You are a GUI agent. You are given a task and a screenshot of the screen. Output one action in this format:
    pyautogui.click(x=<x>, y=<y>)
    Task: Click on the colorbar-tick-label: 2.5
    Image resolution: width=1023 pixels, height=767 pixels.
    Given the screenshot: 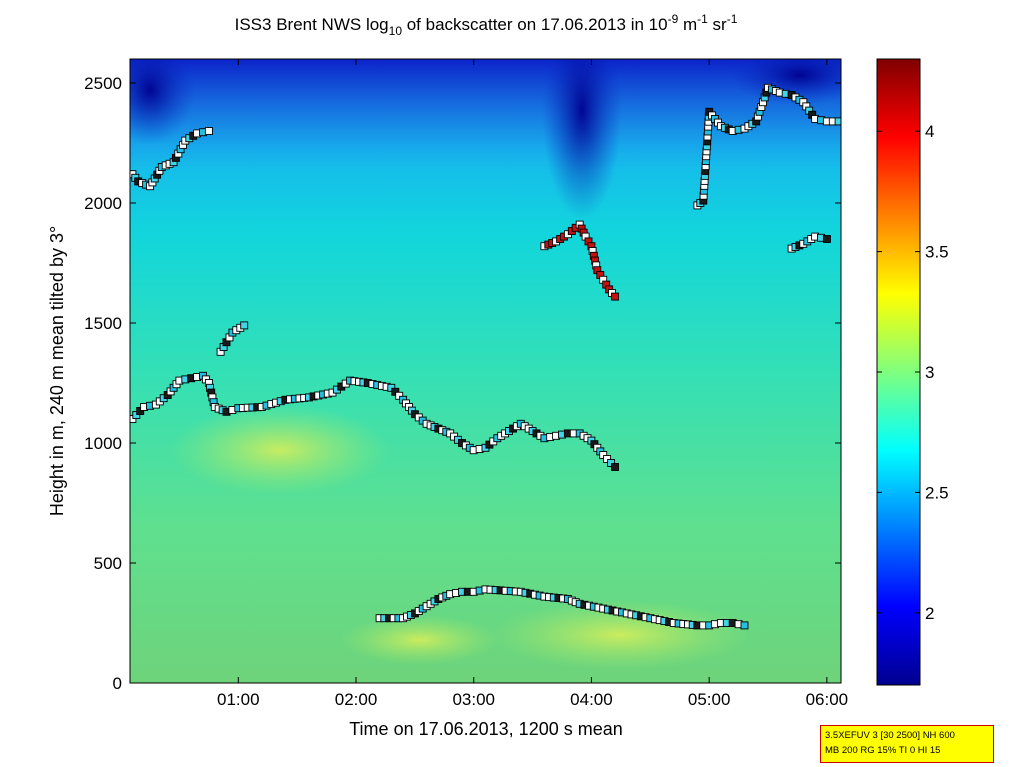 What is the action you would take?
    pyautogui.click(x=937, y=492)
    